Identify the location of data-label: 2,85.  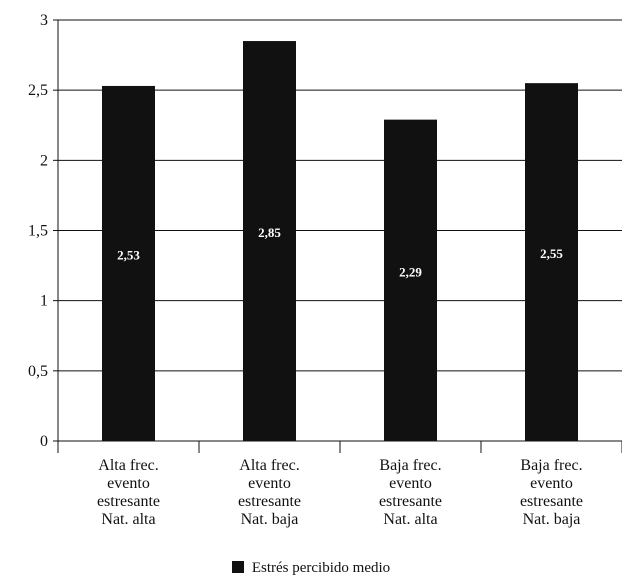
(269, 232).